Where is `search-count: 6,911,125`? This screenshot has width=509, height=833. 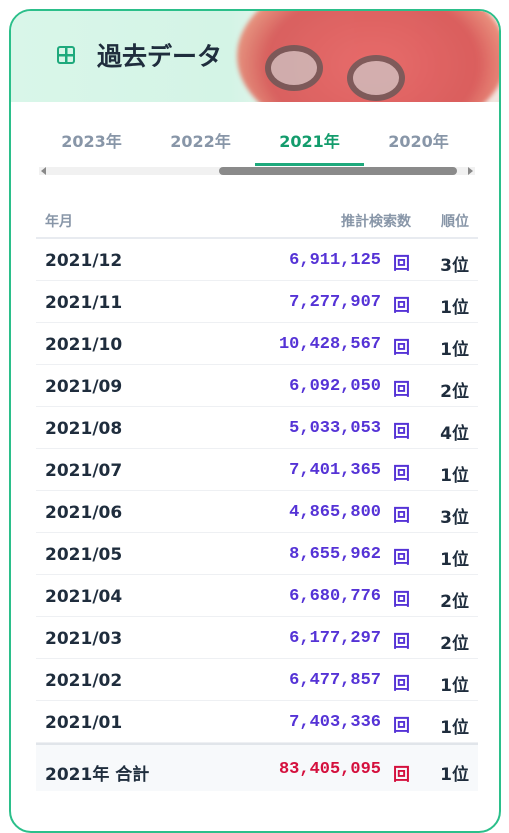
search-count: 6,911,125 is located at coordinates (335, 260).